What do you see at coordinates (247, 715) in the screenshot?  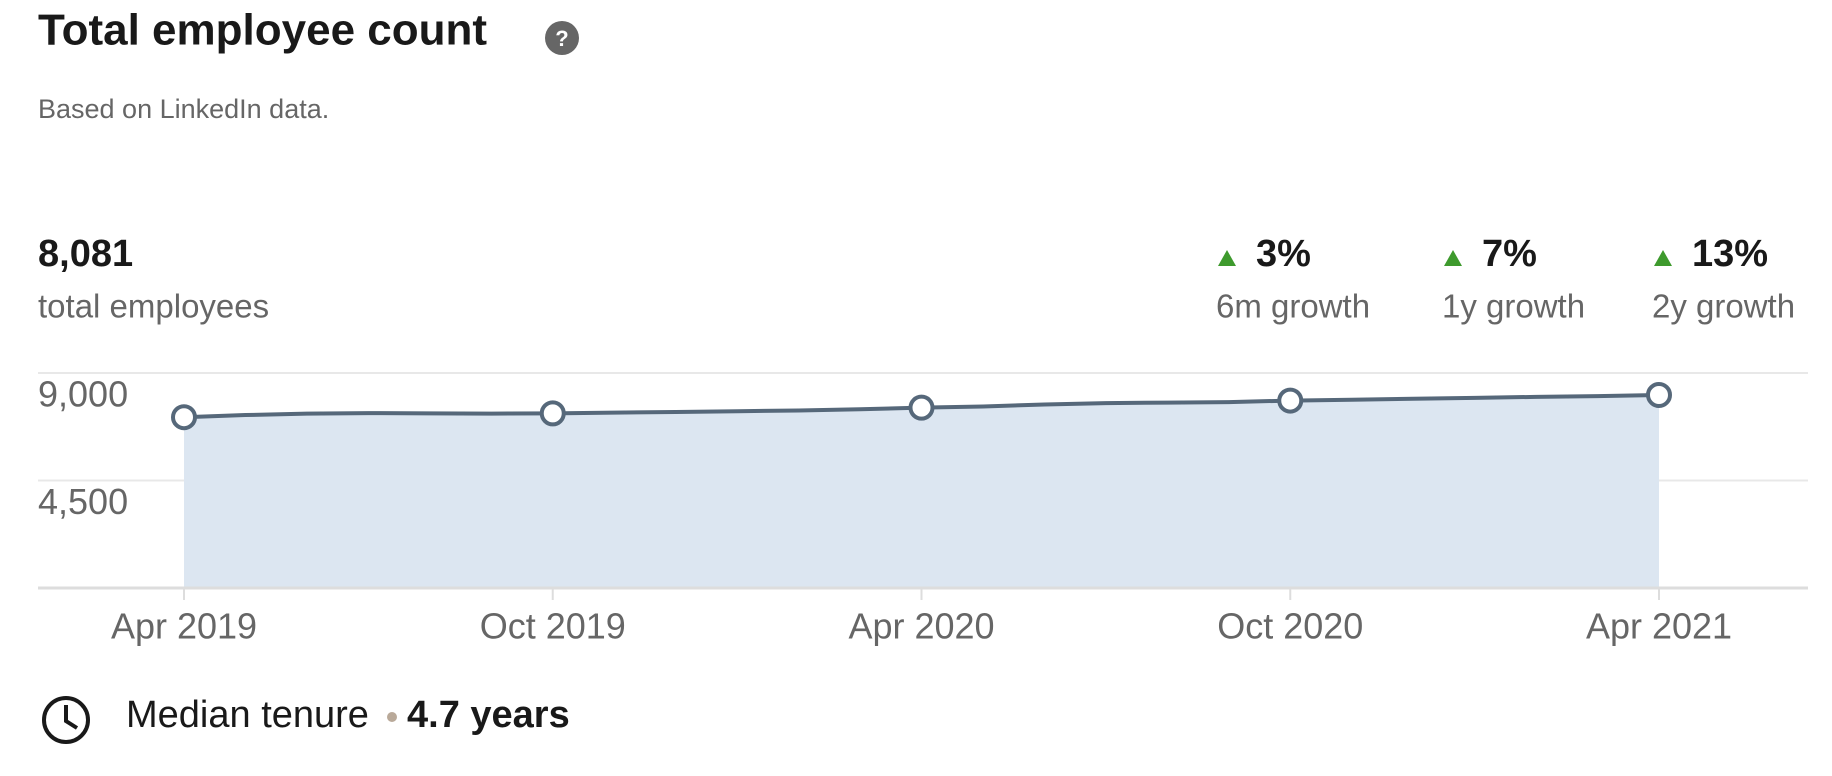 I see `tenure-label: Median tenure` at bounding box center [247, 715].